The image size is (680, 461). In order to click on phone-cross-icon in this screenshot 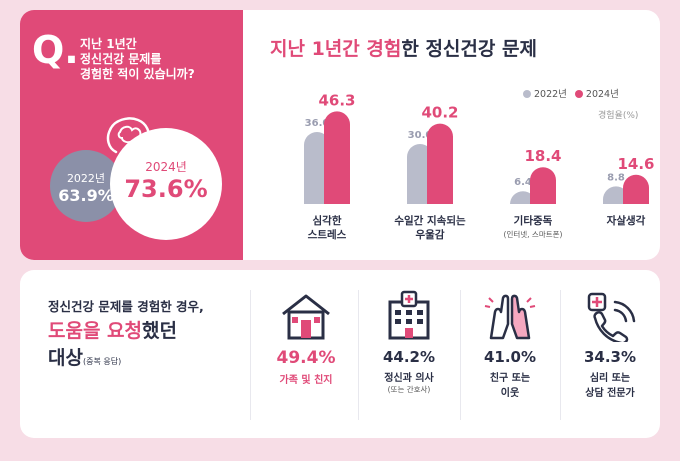, I will do `click(611, 317)`.